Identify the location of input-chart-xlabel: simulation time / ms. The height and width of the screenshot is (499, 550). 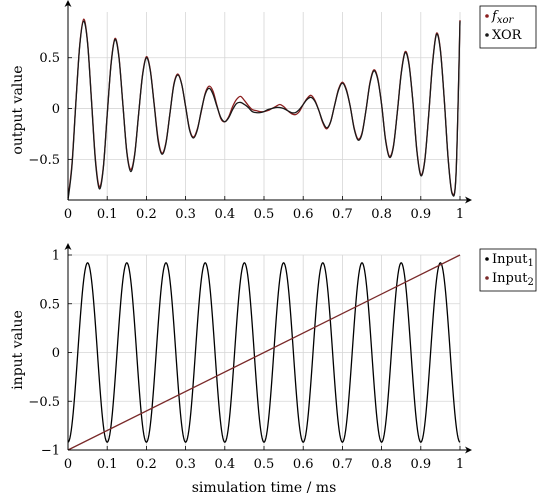
(264, 488).